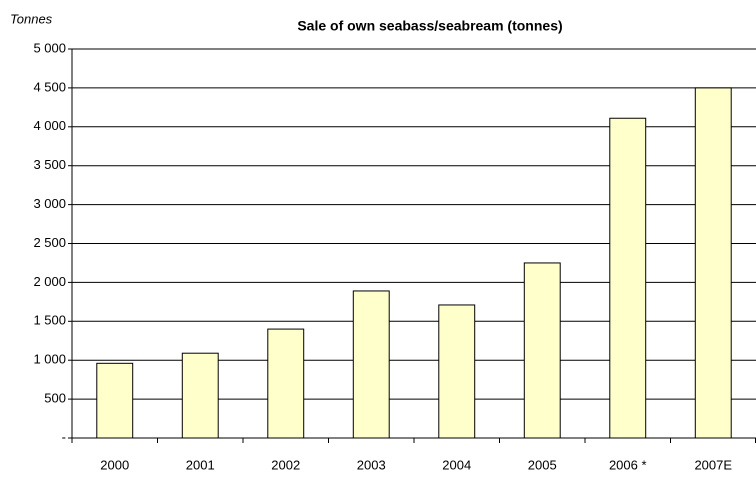 The image size is (756, 477). What do you see at coordinates (49, 359) in the screenshot?
I see `y-tick-label: 1 000` at bounding box center [49, 359].